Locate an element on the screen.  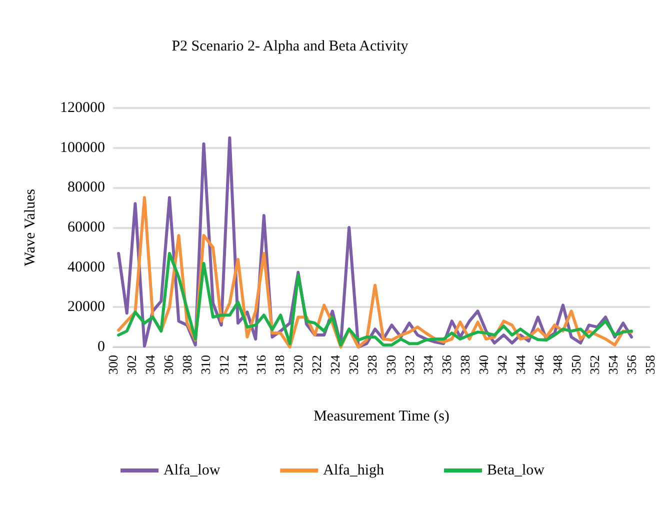
chart-title: P2 Scenario 2- Alpha and Beta Activity is located at coordinates (290, 46).